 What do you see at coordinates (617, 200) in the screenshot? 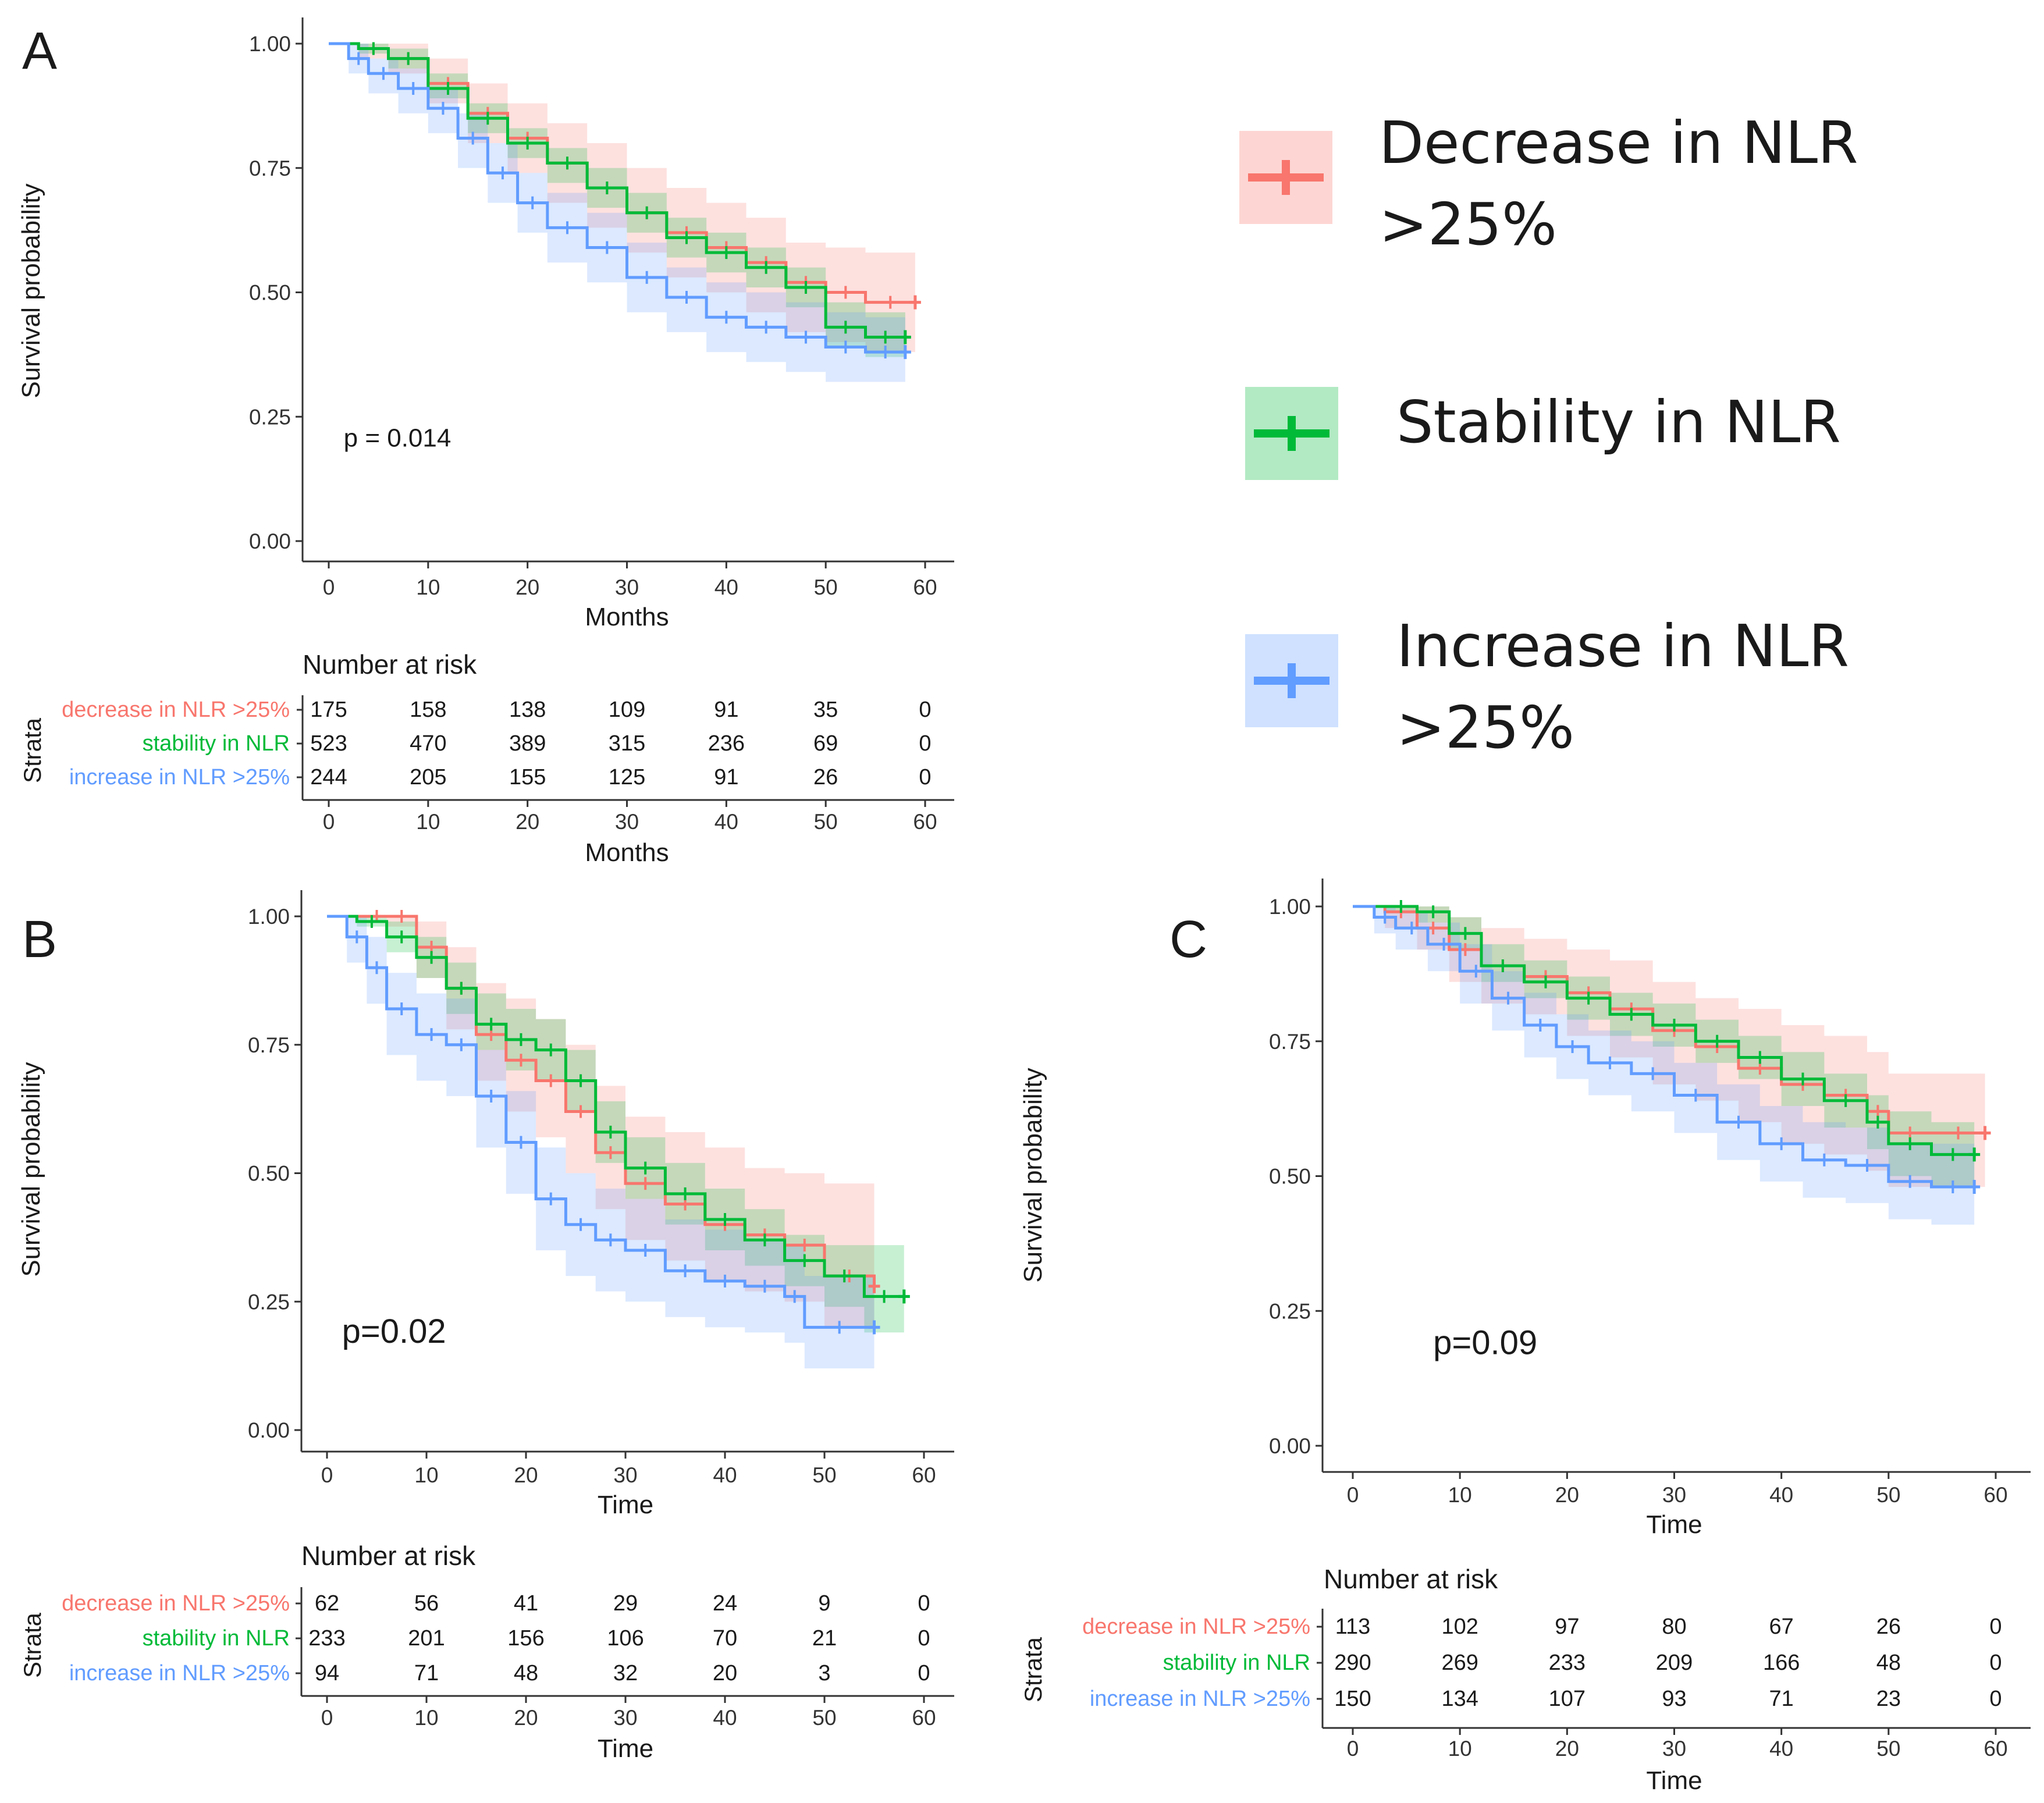
I see `ci-band-stability` at bounding box center [617, 200].